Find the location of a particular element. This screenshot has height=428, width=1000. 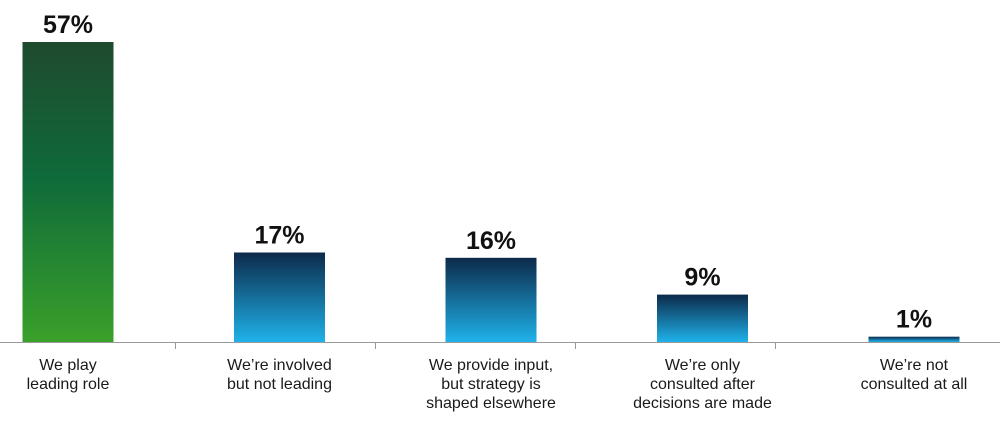

category-label-line: We play is located at coordinates (68, 365).